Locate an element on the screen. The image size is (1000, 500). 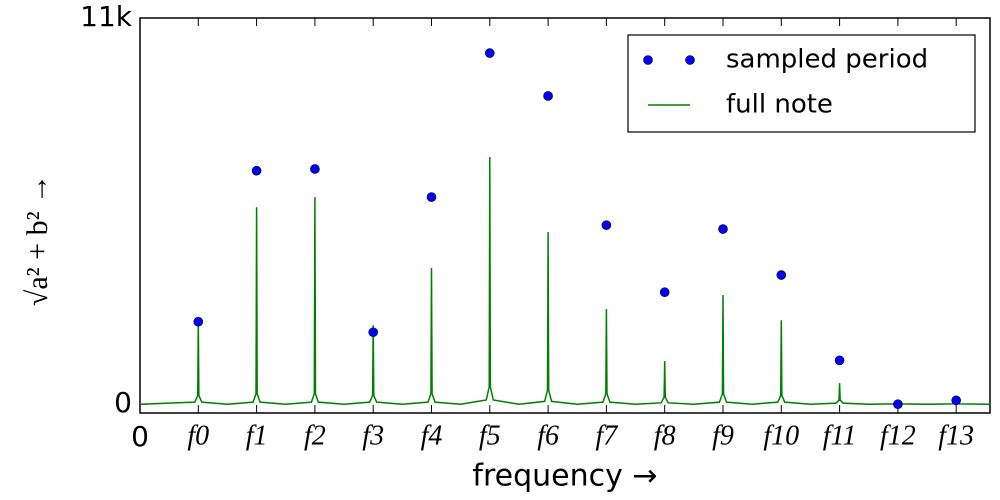
legend-box is located at coordinates (801, 83).